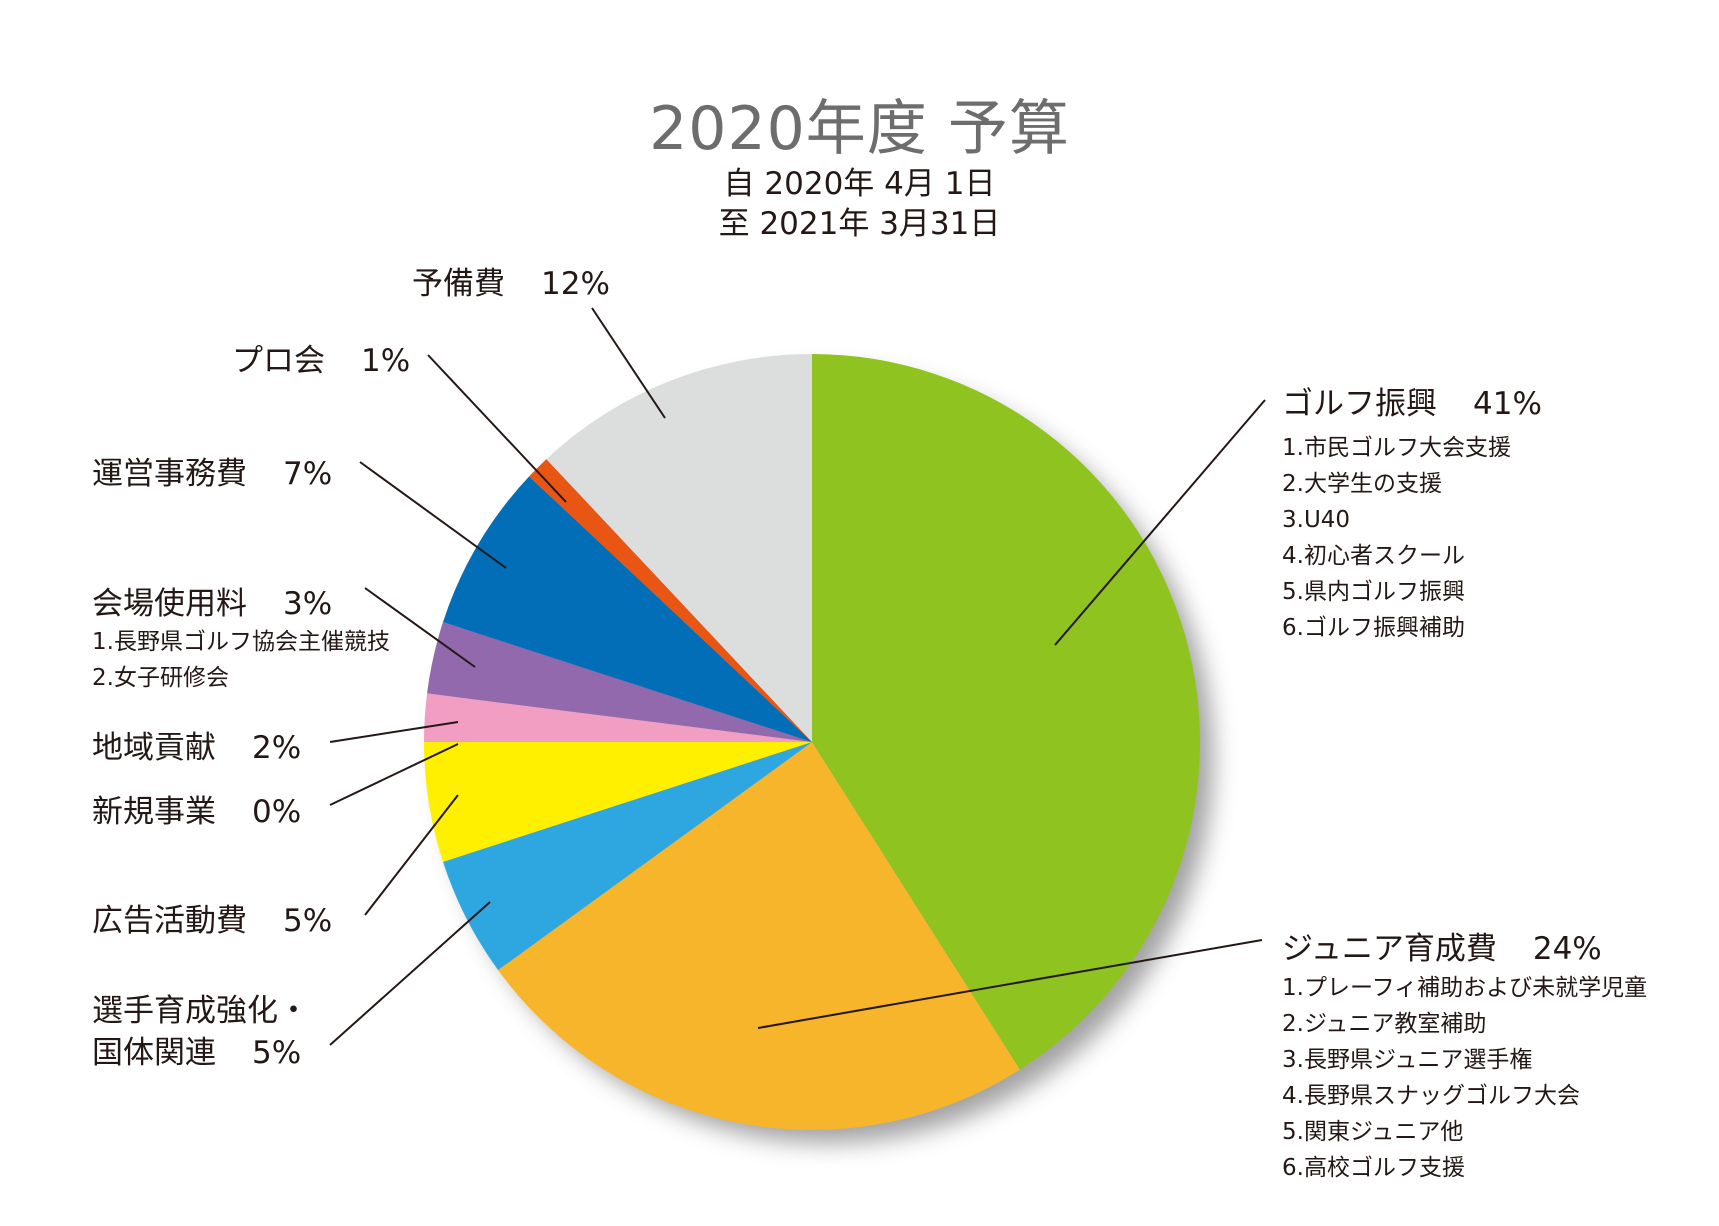 This screenshot has width=1719, height=1226. What do you see at coordinates (169, 604) in the screenshot?
I see `slice-label: 会場使用料` at bounding box center [169, 604].